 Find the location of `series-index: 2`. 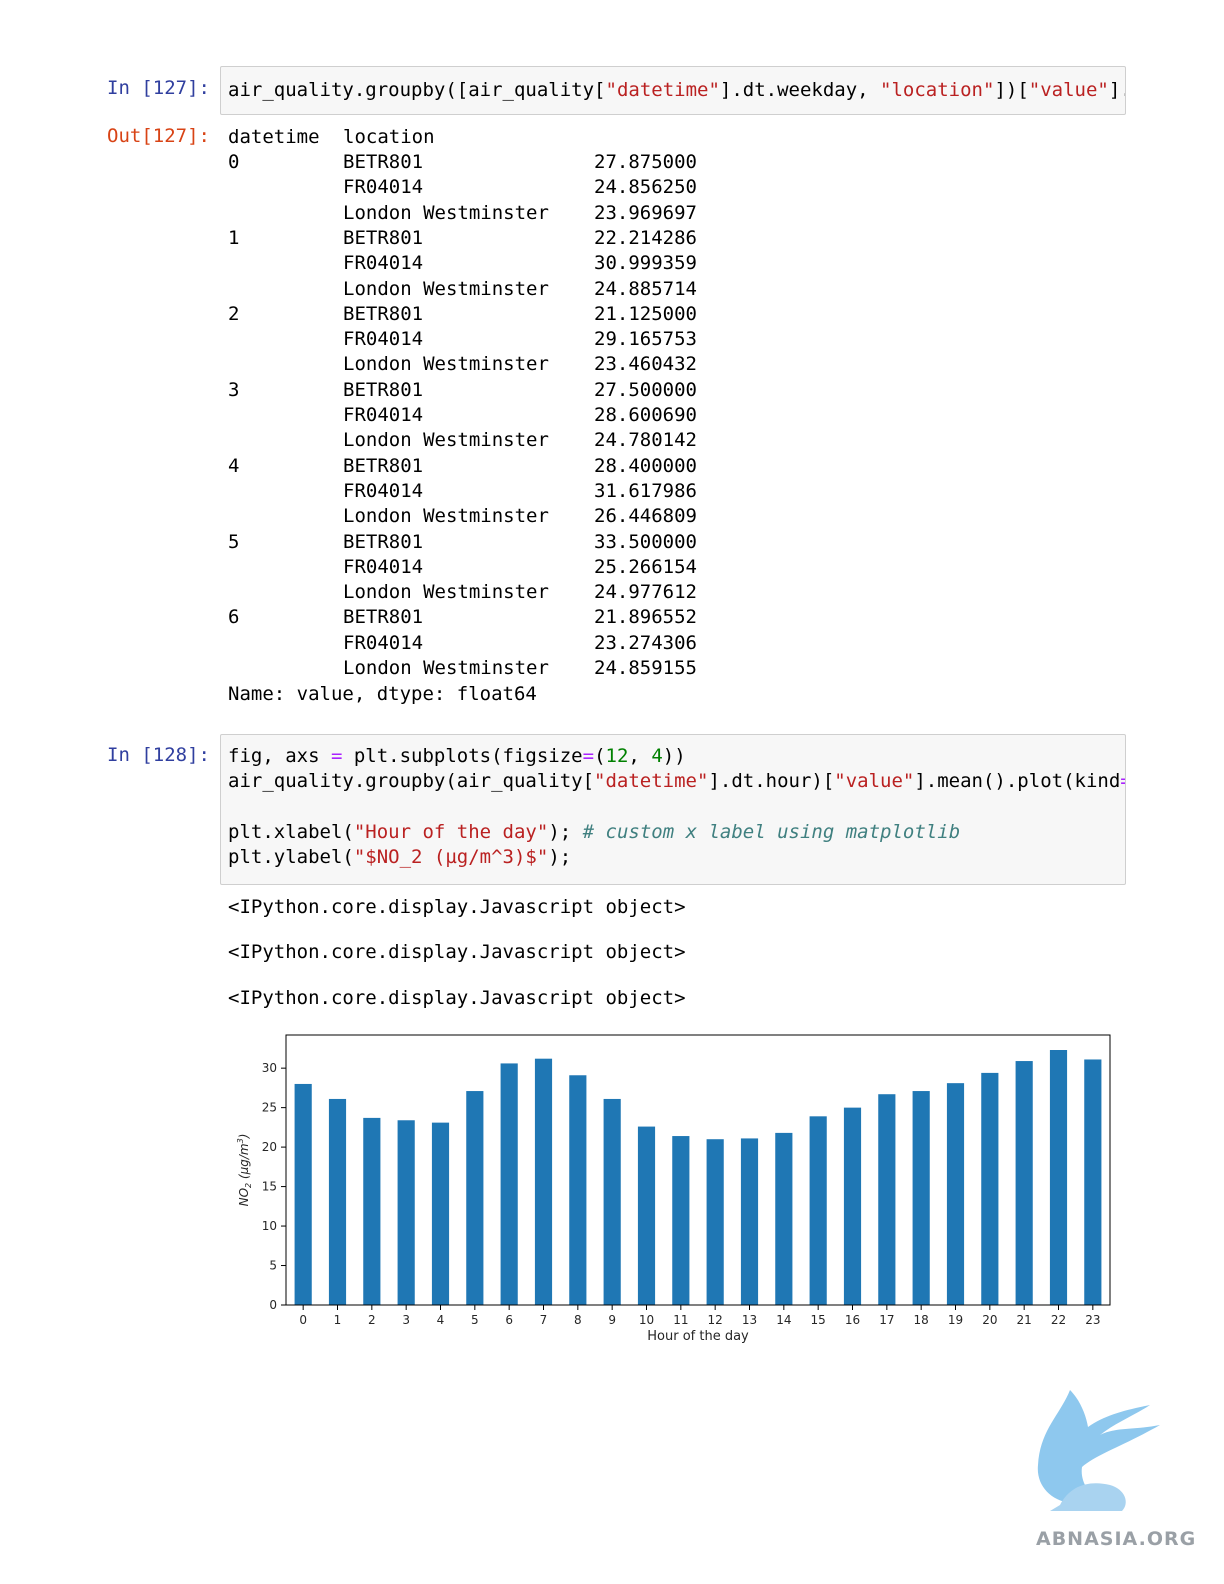

series-index: 2 is located at coordinates (234, 313).